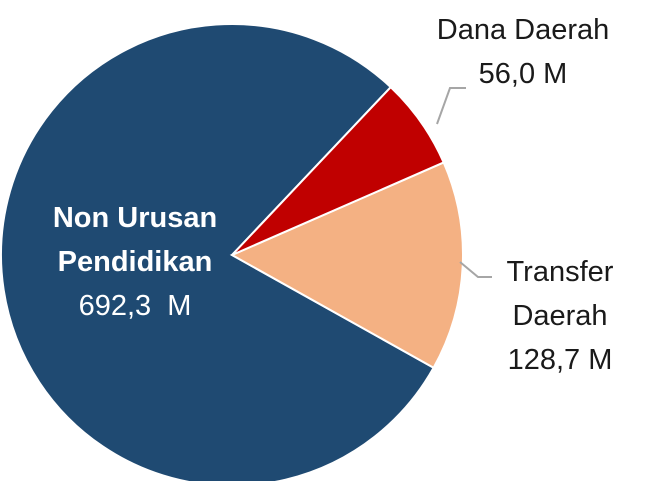  I want to click on category-label: Transfer Daerah, so click(560, 294).